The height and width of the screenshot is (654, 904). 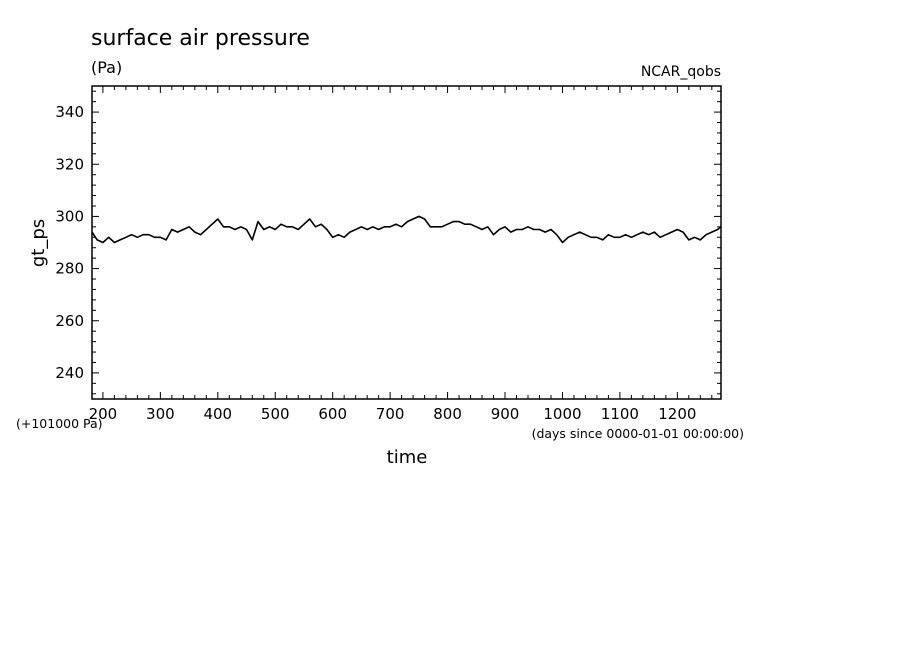 What do you see at coordinates (217, 414) in the screenshot?
I see `x-tick-label: 400` at bounding box center [217, 414].